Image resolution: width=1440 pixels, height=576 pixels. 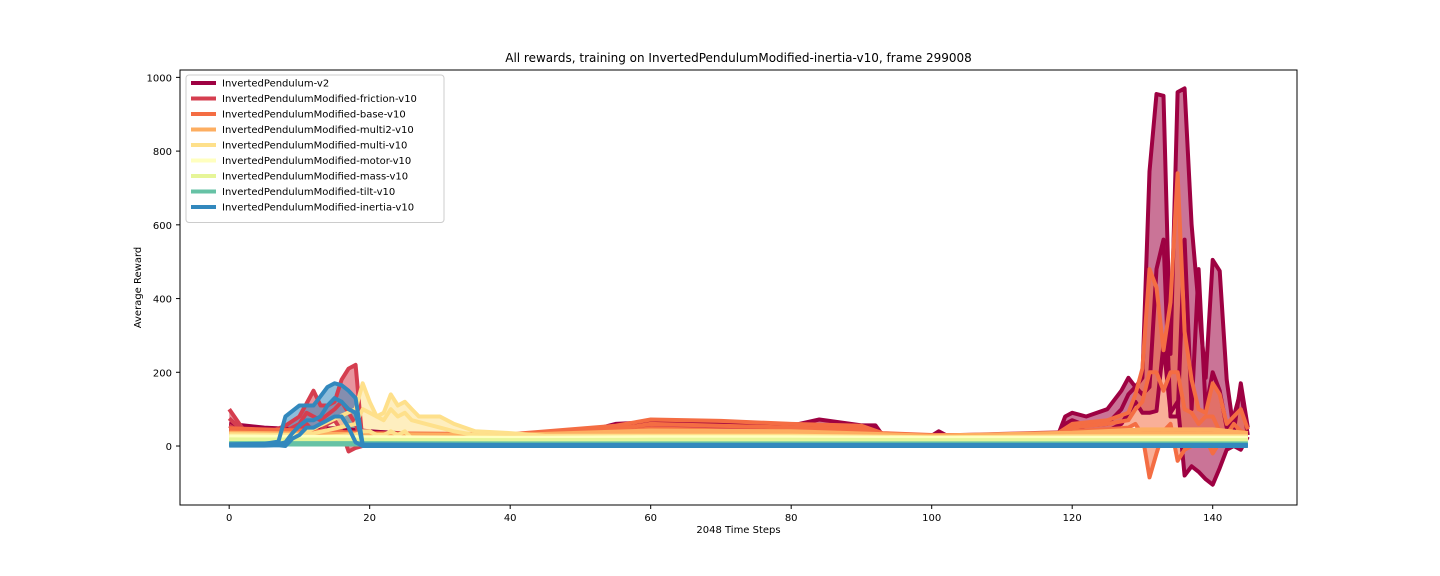 I want to click on legend-label-8: InvertedPendulumModified-inertia-v10, so click(x=318, y=208).